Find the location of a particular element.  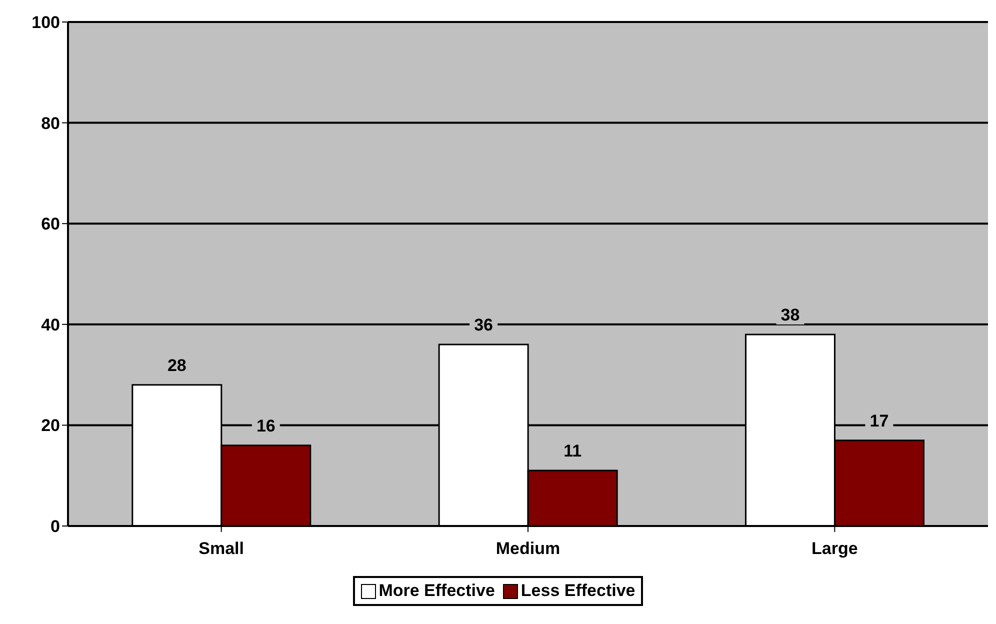

y-tick-label: 100 is located at coordinates (46, 22).